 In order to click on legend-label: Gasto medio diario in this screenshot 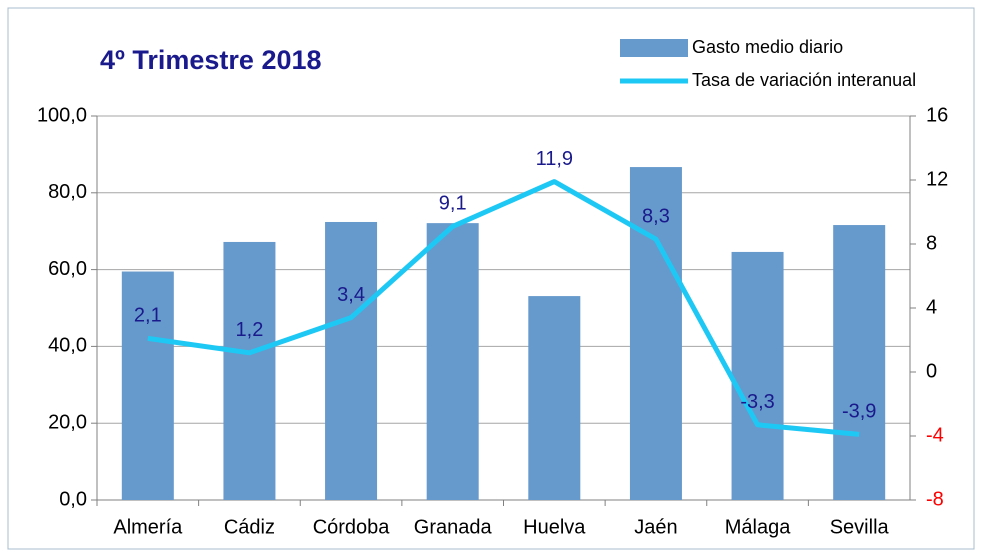, I will do `click(767, 47)`.